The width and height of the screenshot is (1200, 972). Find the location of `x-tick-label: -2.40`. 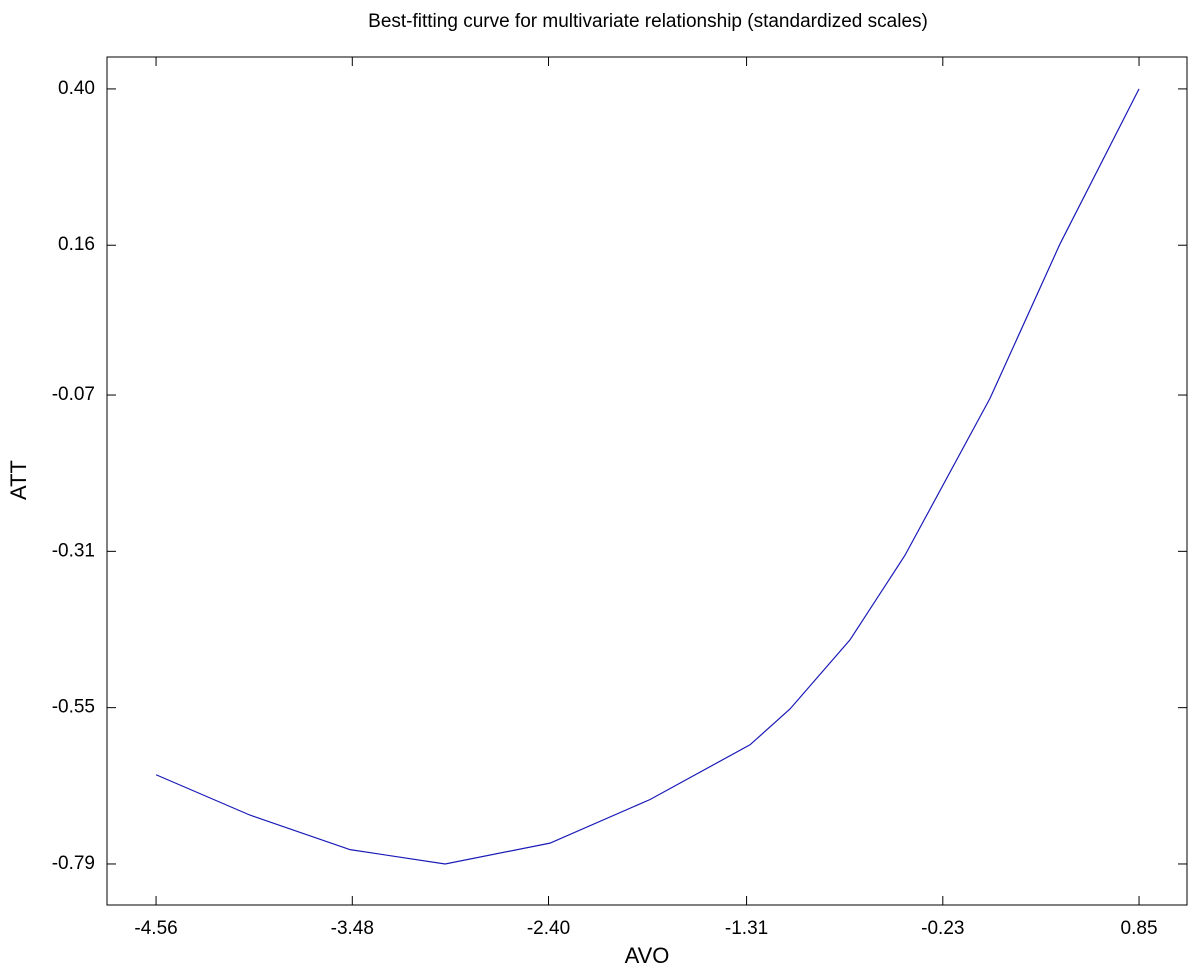

x-tick-label: -2.40 is located at coordinates (548, 928).